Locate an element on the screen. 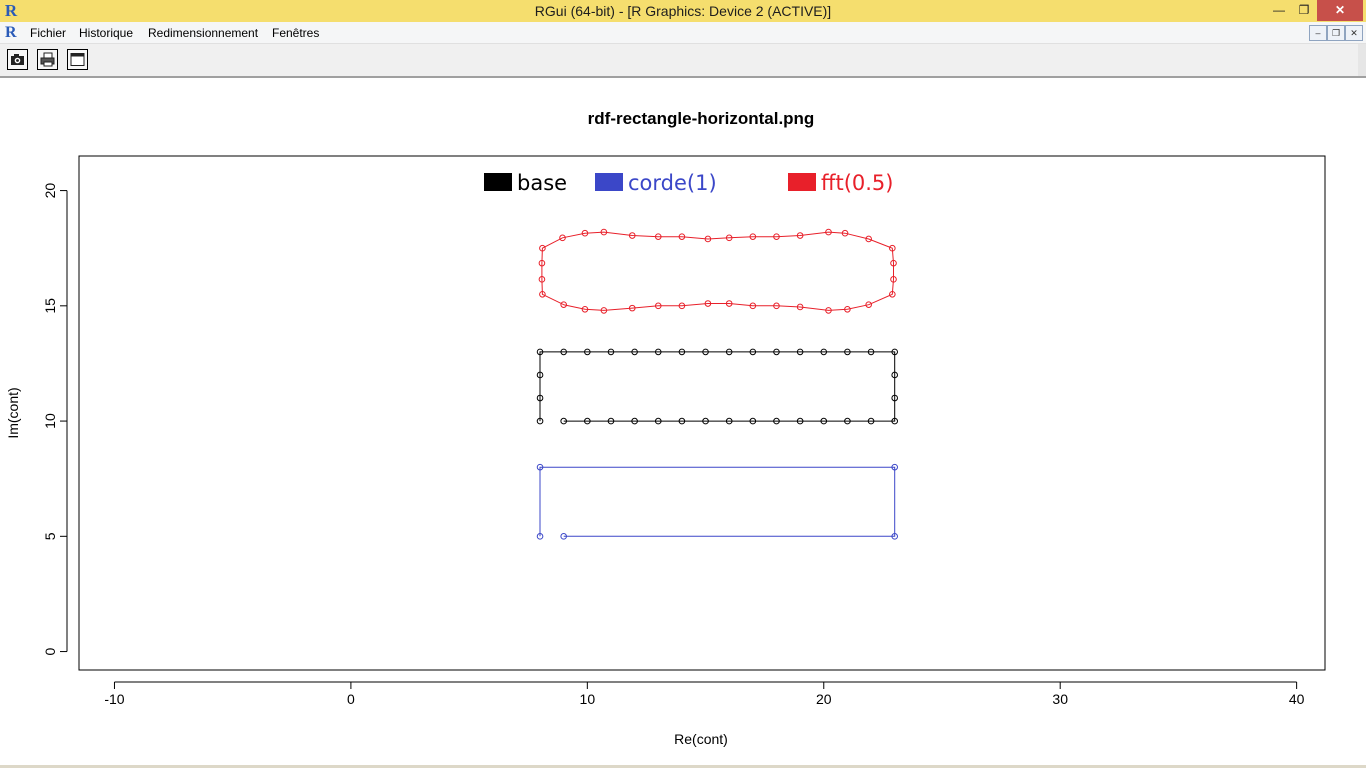  copy-metafile-button is located at coordinates (17, 59).